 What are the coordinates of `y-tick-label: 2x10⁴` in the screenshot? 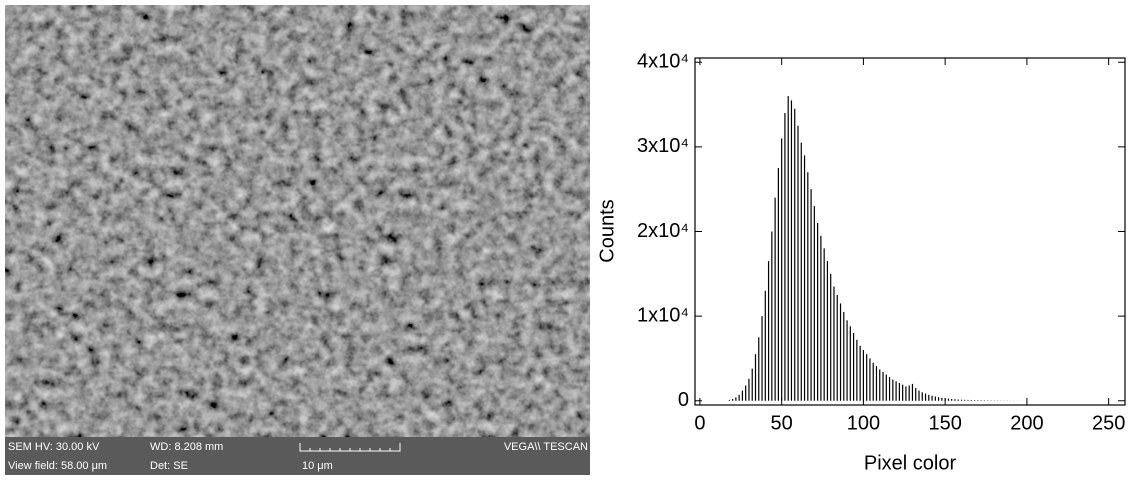 It's located at (663, 231).